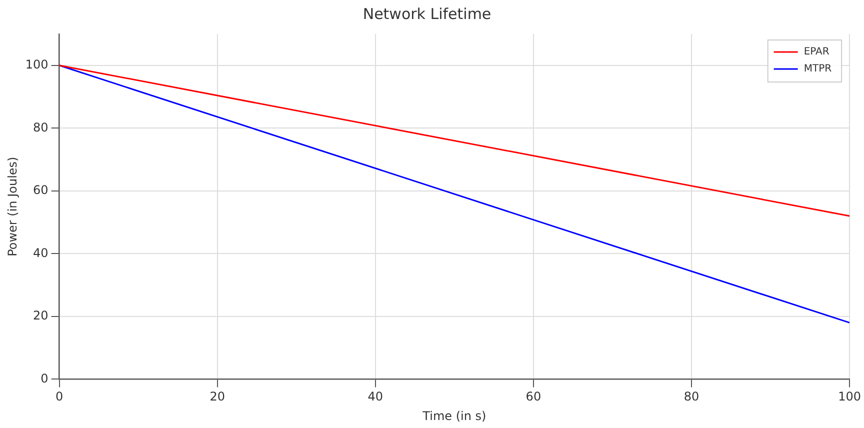 The image size is (864, 428). I want to click on x-tick-label: 40, so click(376, 397).